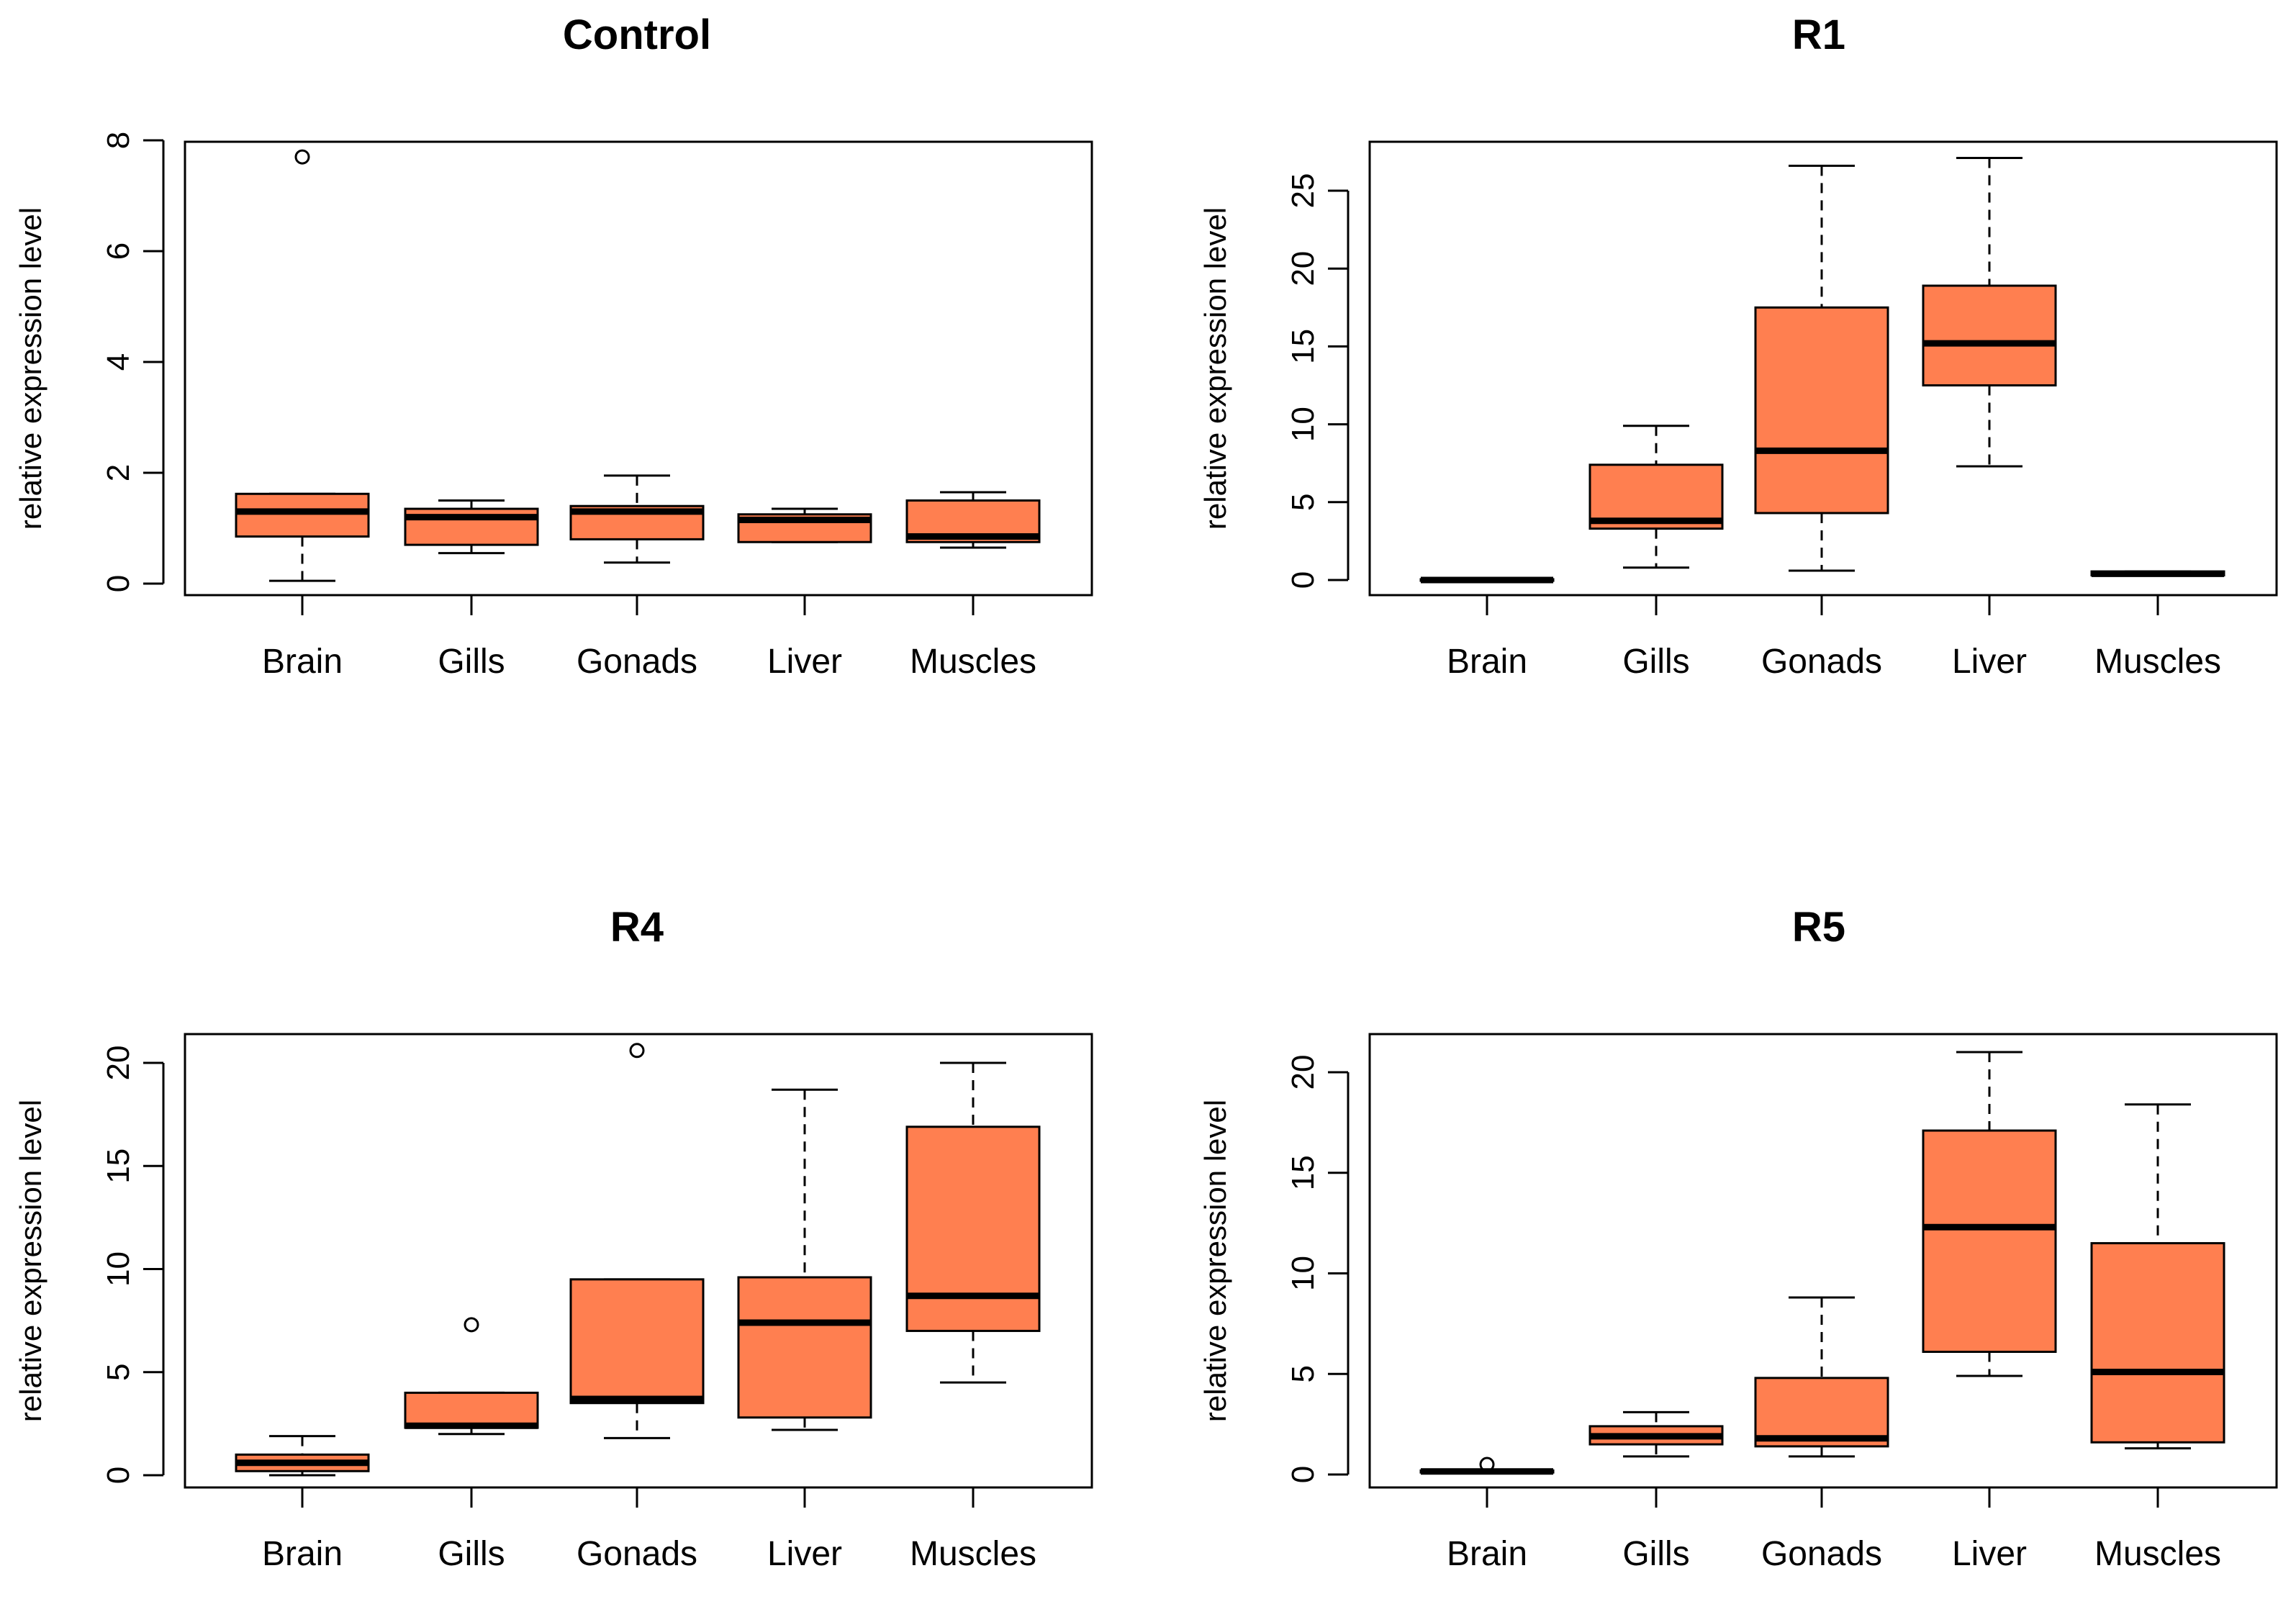 The height and width of the screenshot is (1599, 2296). Describe the element at coordinates (1818, 927) in the screenshot. I see `chart-title: R5` at that location.